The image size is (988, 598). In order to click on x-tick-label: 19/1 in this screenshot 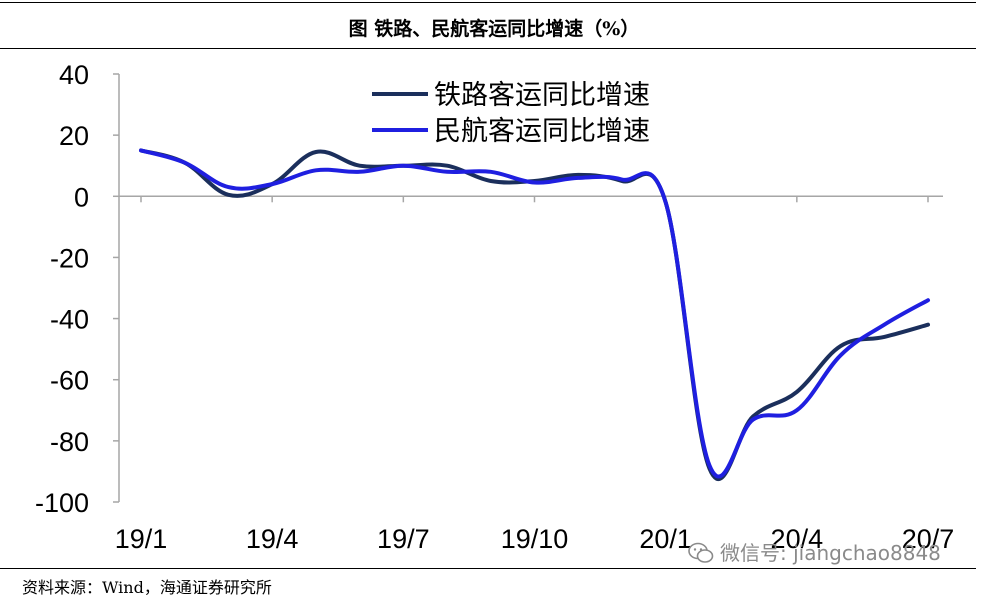, I will do `click(141, 539)`.